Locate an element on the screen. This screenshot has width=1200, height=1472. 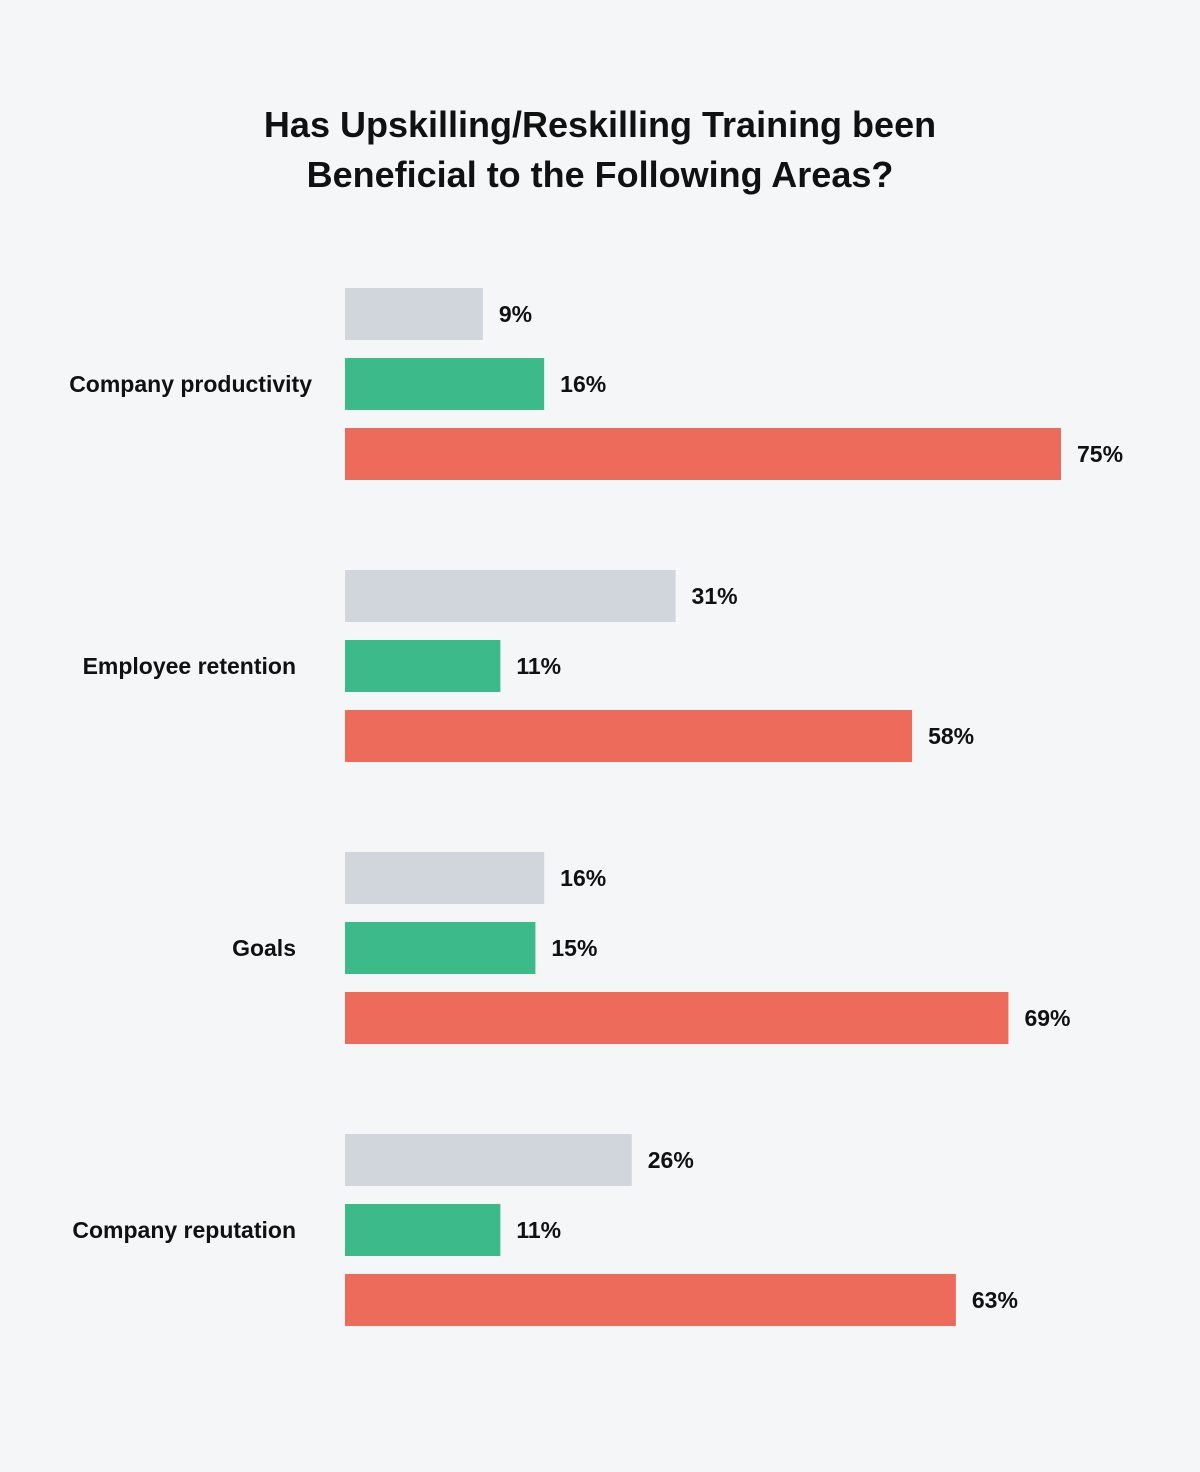
category-label: Goals is located at coordinates (264, 948).